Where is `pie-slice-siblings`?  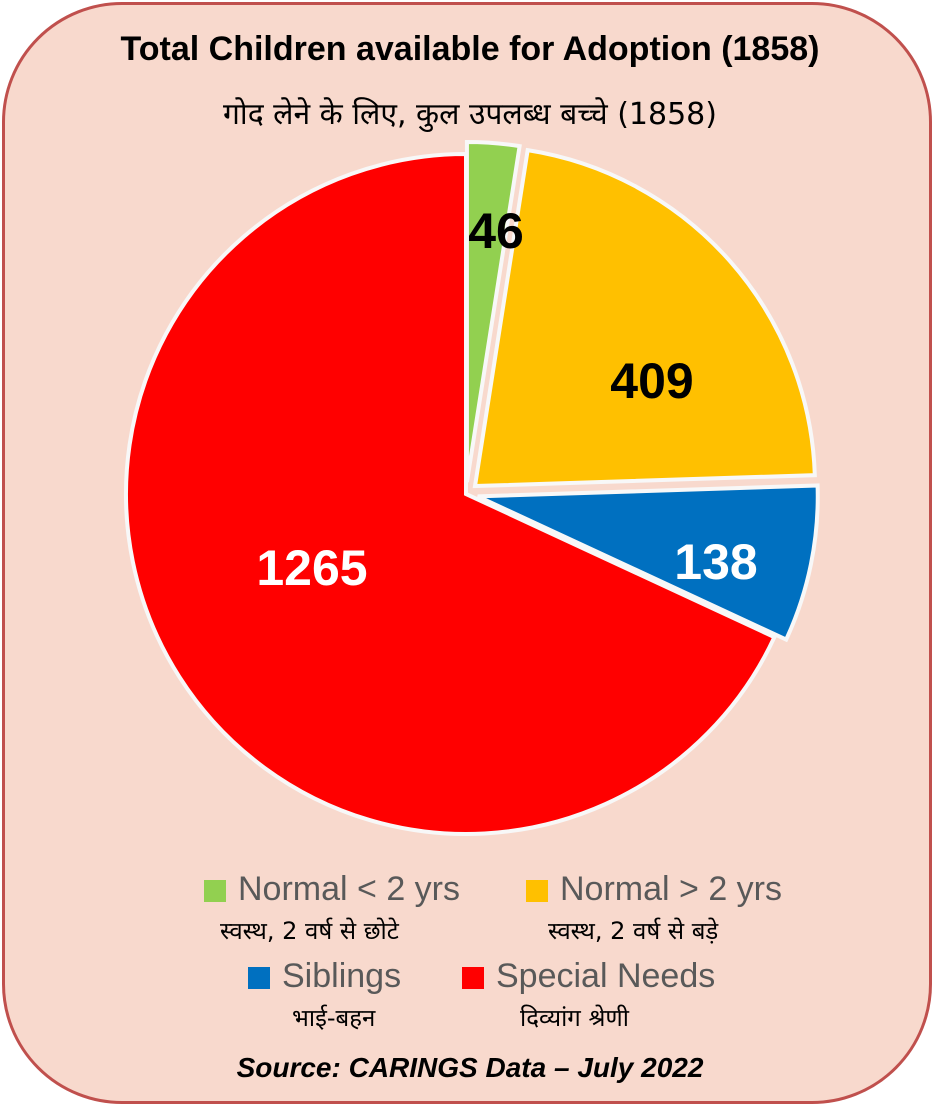
pie-slice-siblings is located at coordinates (648, 563).